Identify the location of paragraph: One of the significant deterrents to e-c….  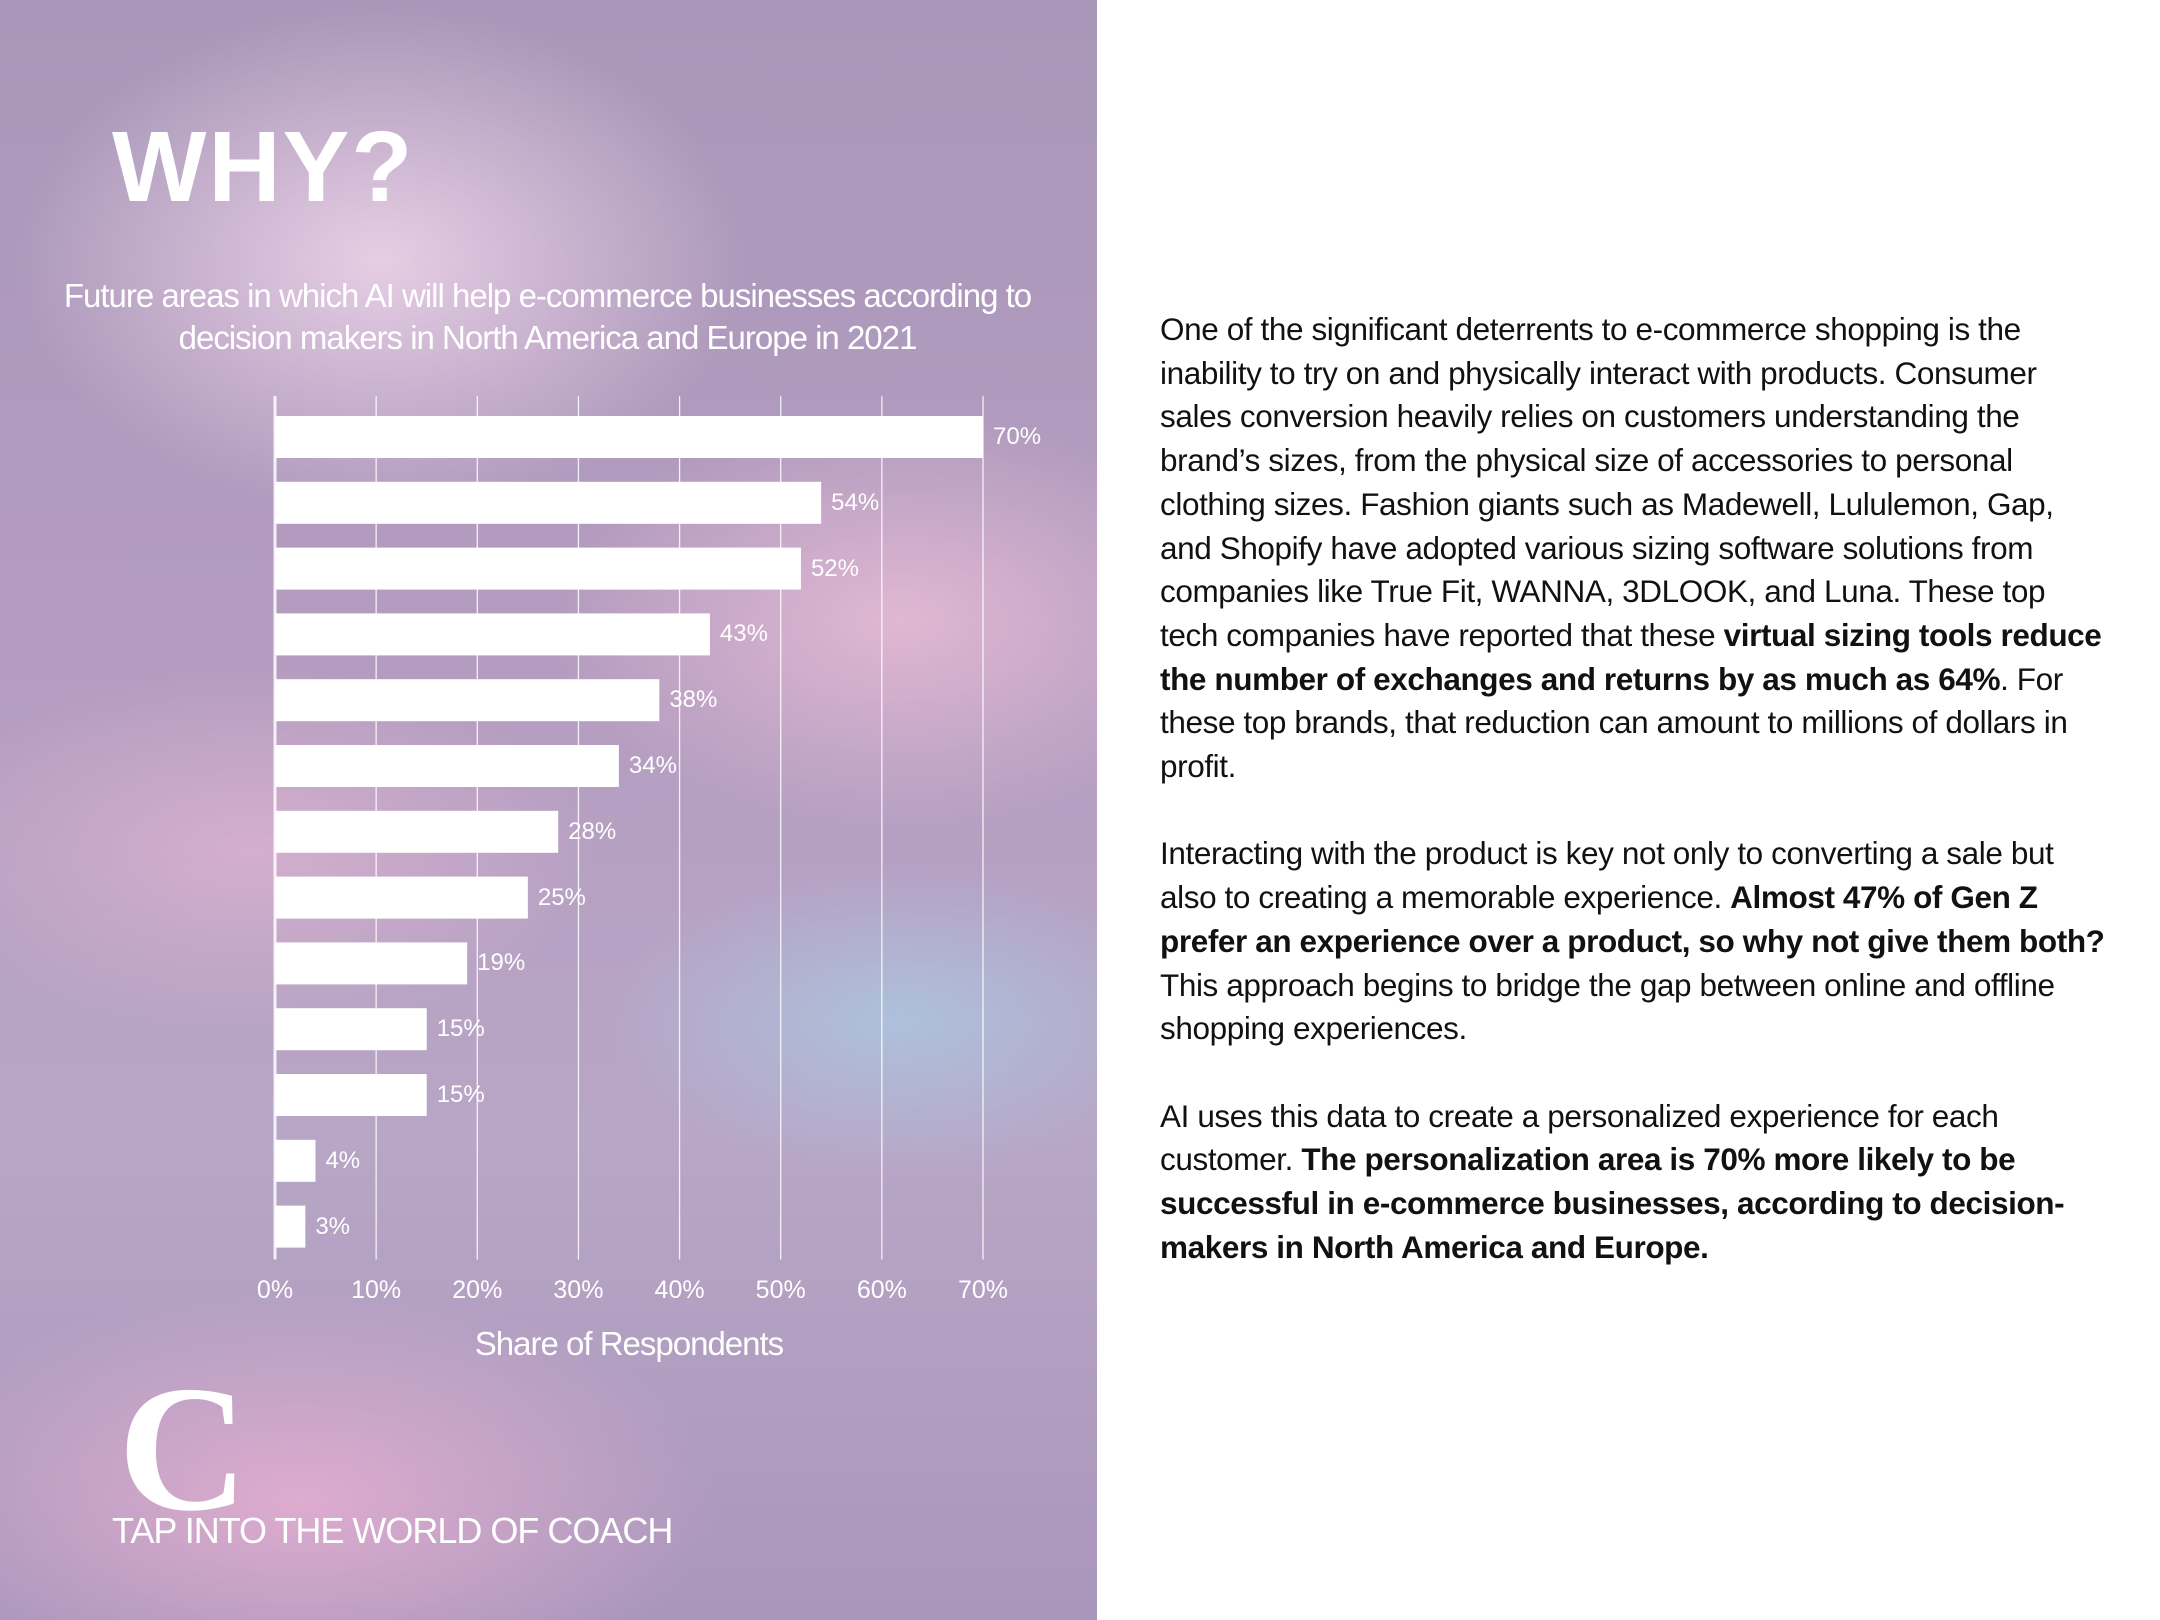
(1635, 548).